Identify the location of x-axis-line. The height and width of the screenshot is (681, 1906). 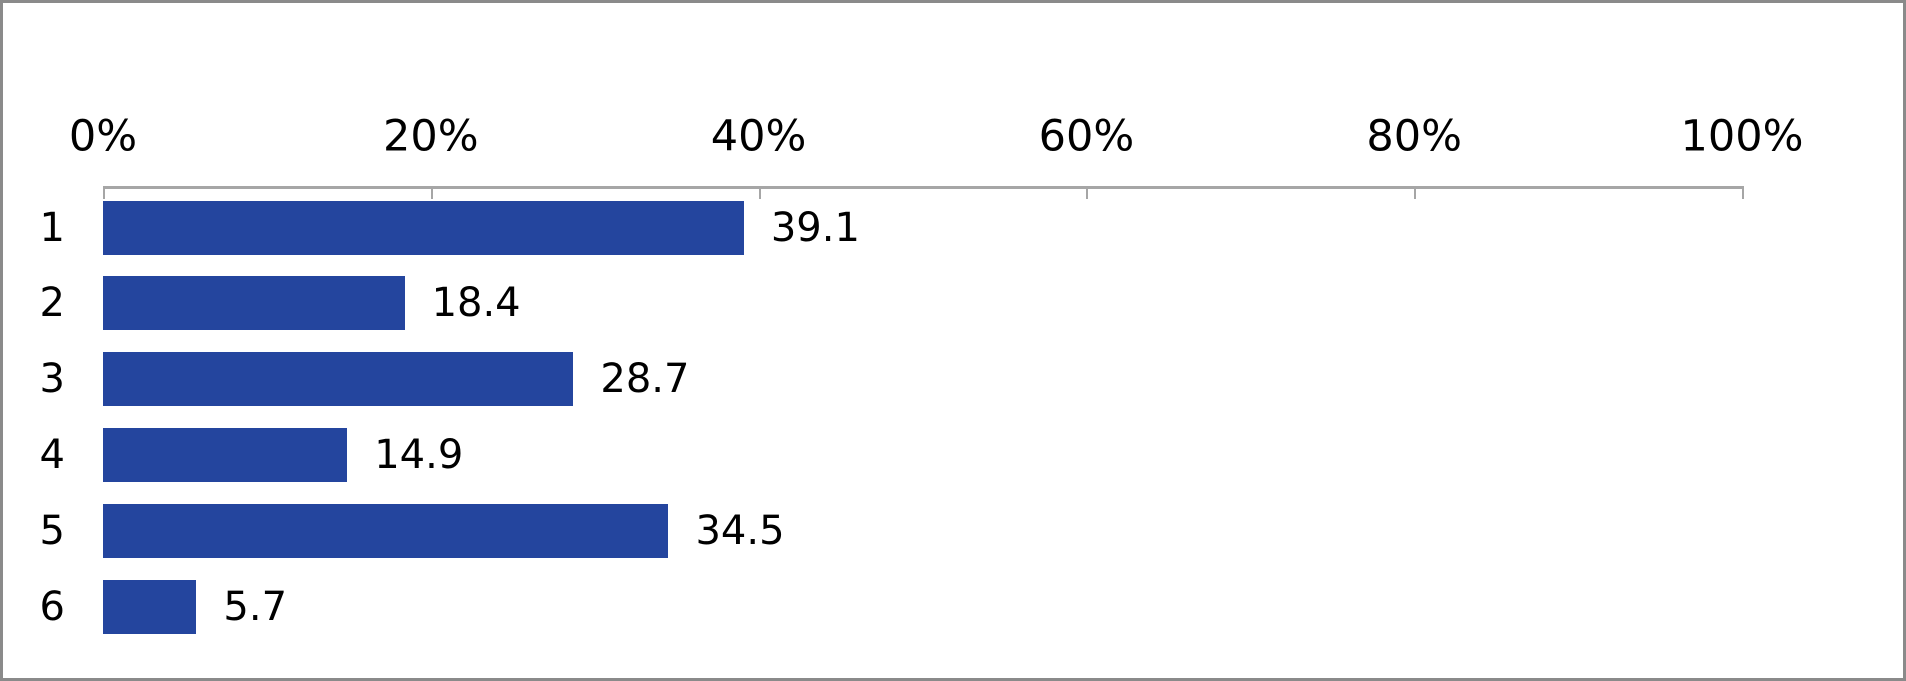
(923, 187).